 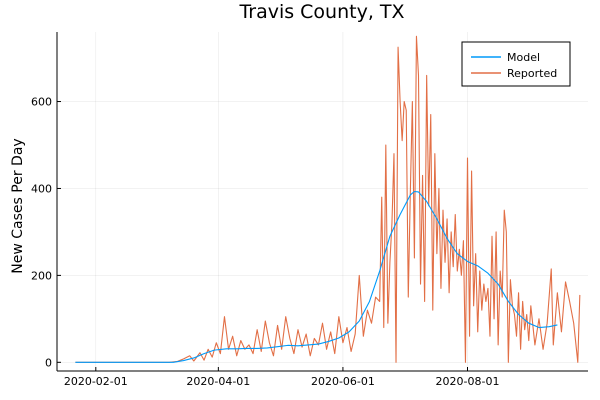 What do you see at coordinates (96, 381) in the screenshot?
I see `x-tick-label: 2020-02-01` at bounding box center [96, 381].